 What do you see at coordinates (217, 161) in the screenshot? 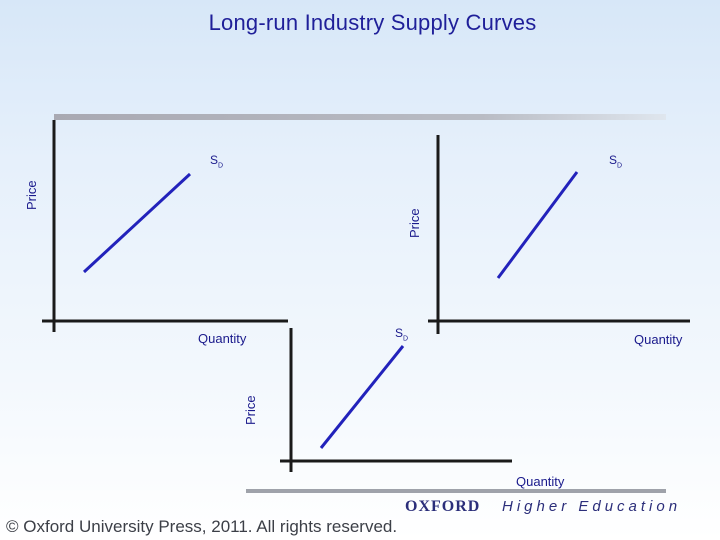
I see `left-curve-label: SD` at bounding box center [217, 161].